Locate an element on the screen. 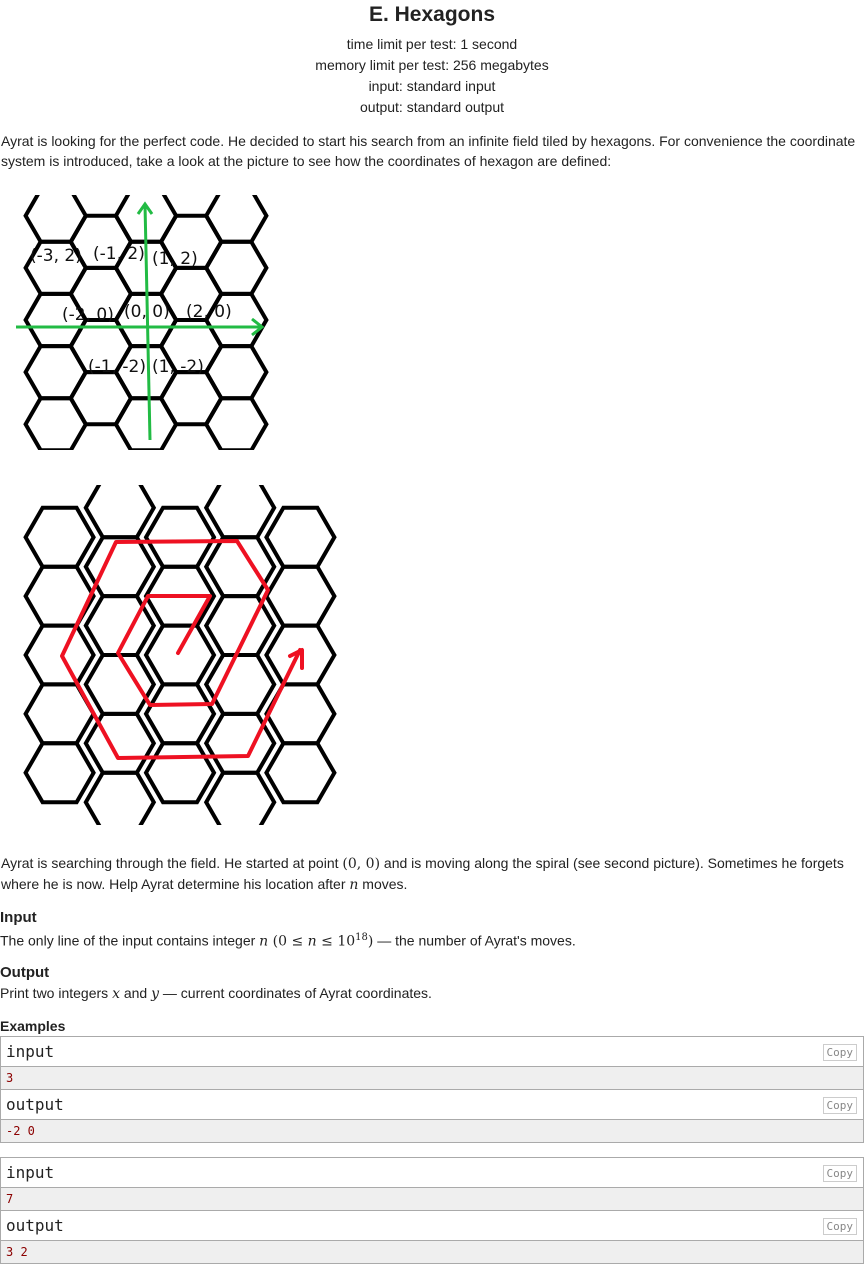 The image size is (864, 1265). example-2-output: 3 2 is located at coordinates (432, 1252).